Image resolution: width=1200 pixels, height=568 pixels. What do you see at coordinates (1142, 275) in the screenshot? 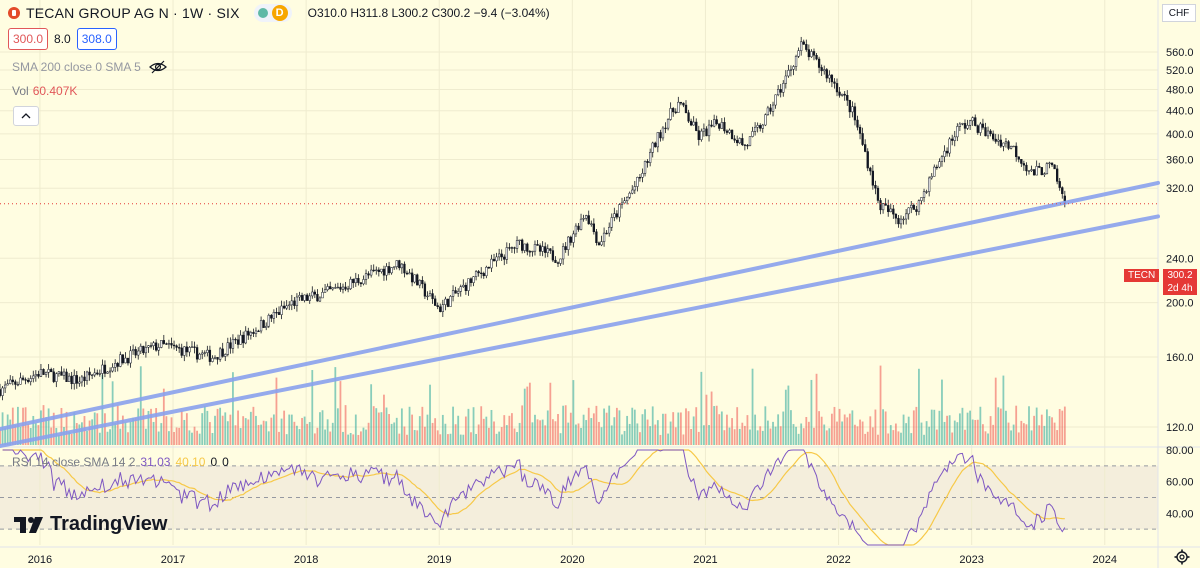
I see `symbol-price-tag: TECN` at bounding box center [1142, 275].